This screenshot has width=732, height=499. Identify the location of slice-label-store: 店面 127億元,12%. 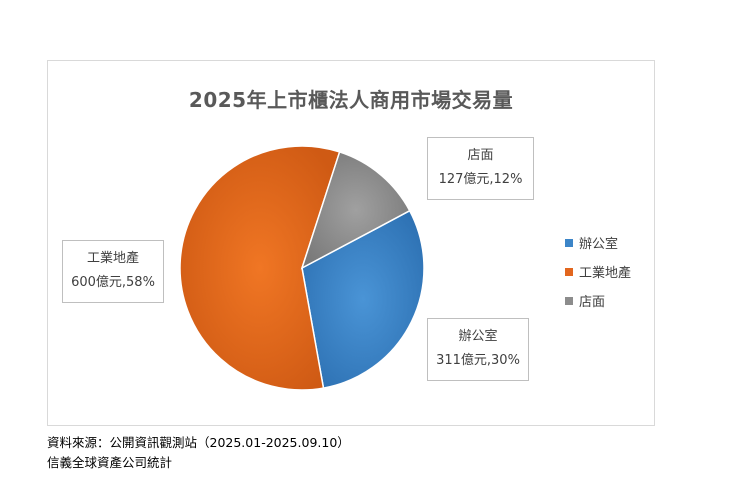
(480, 168).